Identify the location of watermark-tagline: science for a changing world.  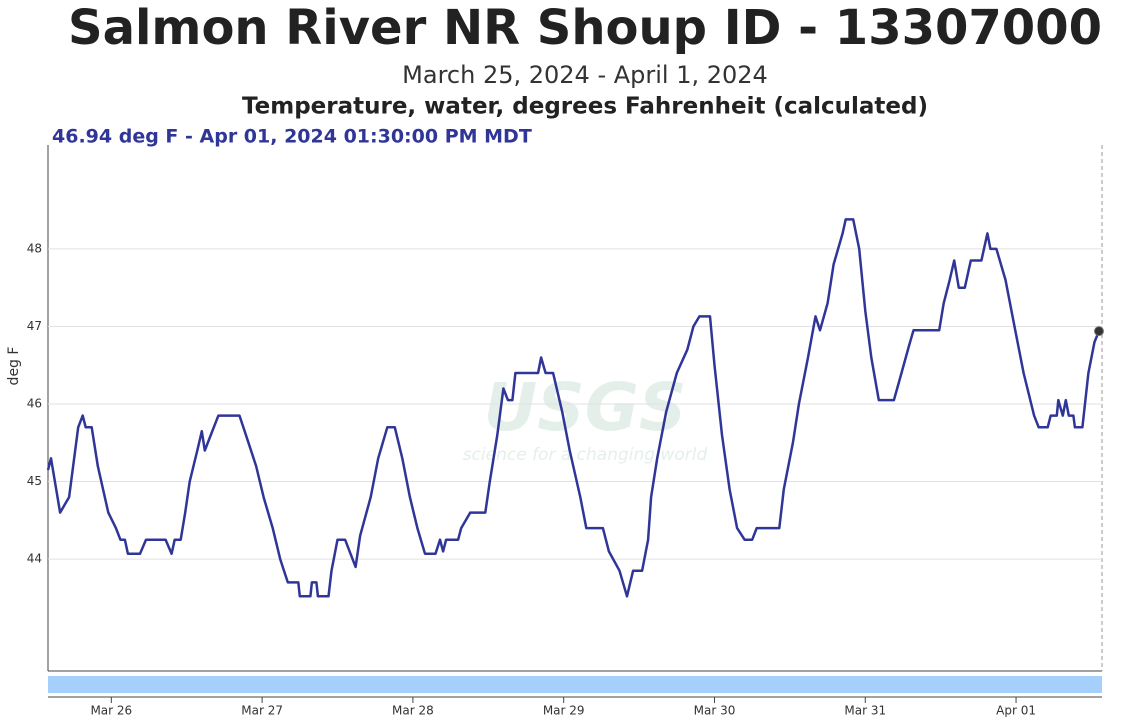
(585, 455).